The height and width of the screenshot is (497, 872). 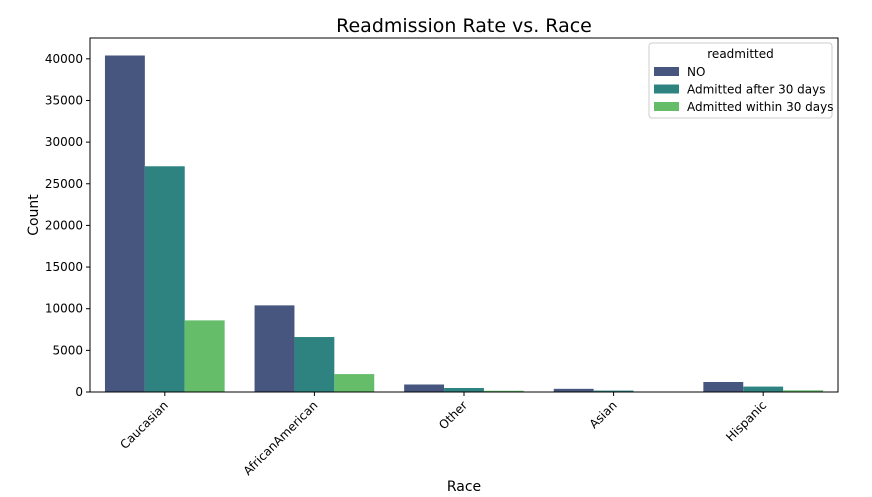 I want to click on y-axis-label: Count, so click(x=34, y=215).